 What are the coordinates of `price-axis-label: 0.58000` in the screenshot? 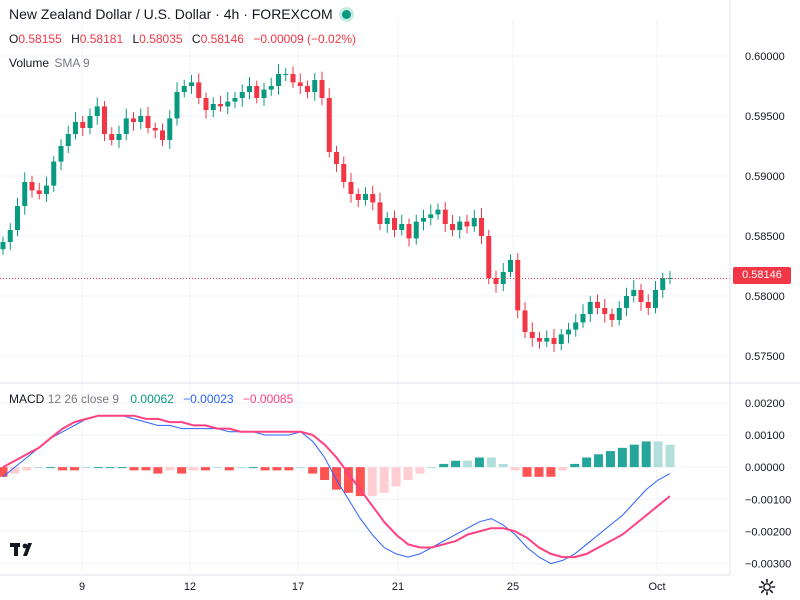 It's located at (765, 297).